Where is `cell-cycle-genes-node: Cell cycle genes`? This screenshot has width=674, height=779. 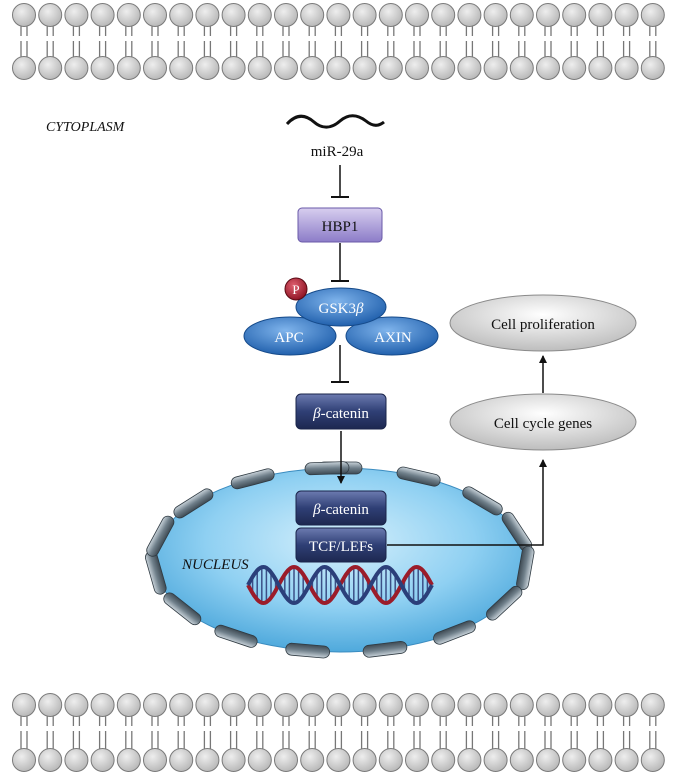 cell-cycle-genes-node: Cell cycle genes is located at coordinates (543, 422).